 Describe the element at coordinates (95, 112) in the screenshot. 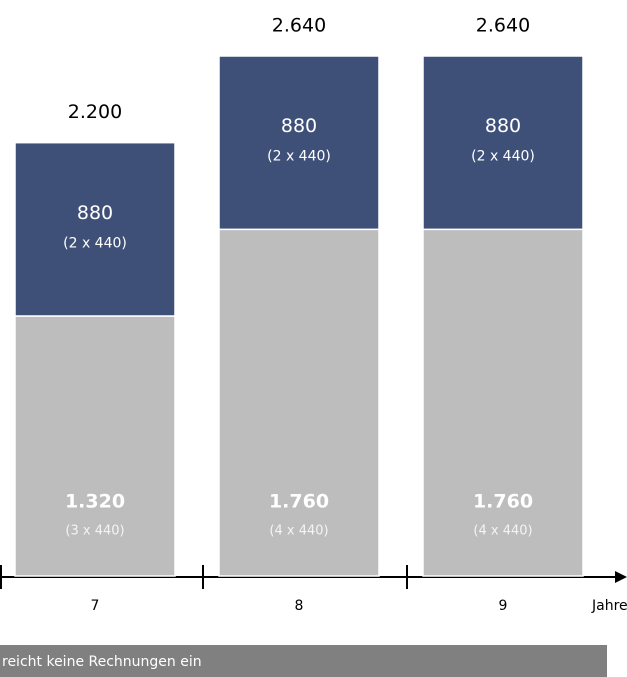

I see `total-label: 2.200` at that location.